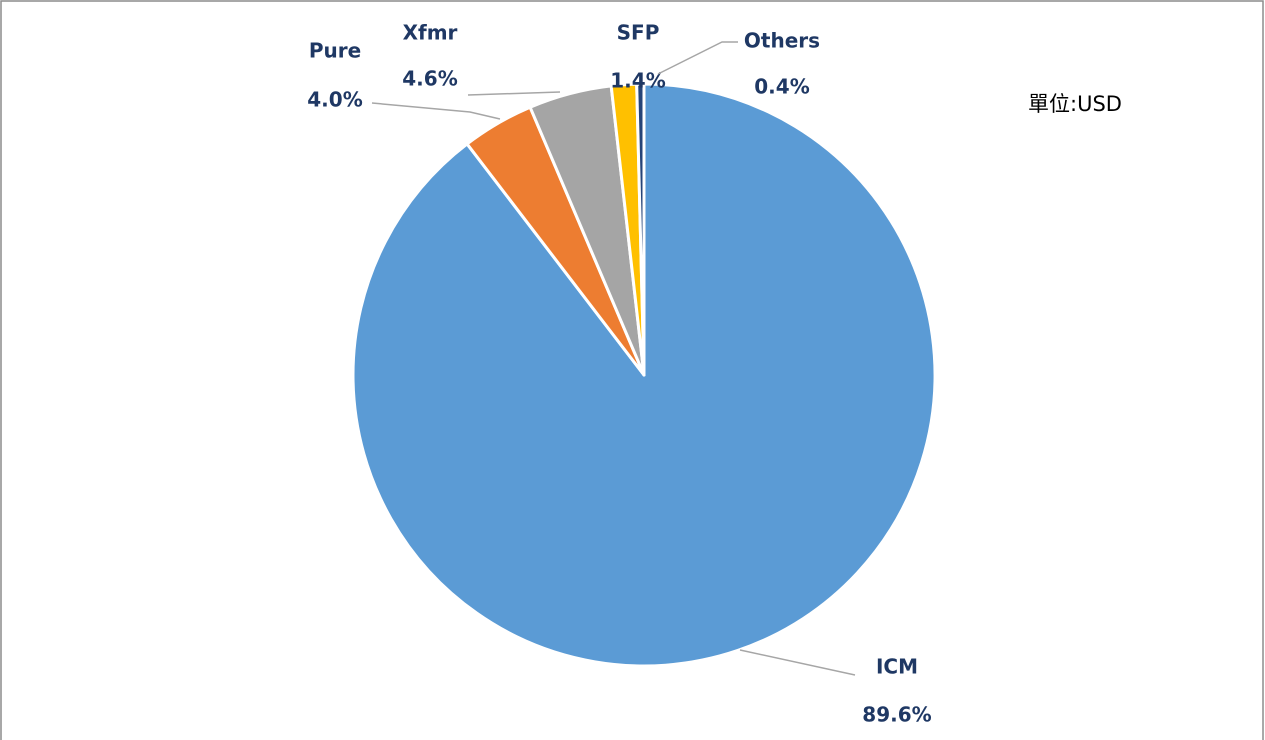  Describe the element at coordinates (430, 33) in the screenshot. I see `slice-name: Xfmr` at that location.